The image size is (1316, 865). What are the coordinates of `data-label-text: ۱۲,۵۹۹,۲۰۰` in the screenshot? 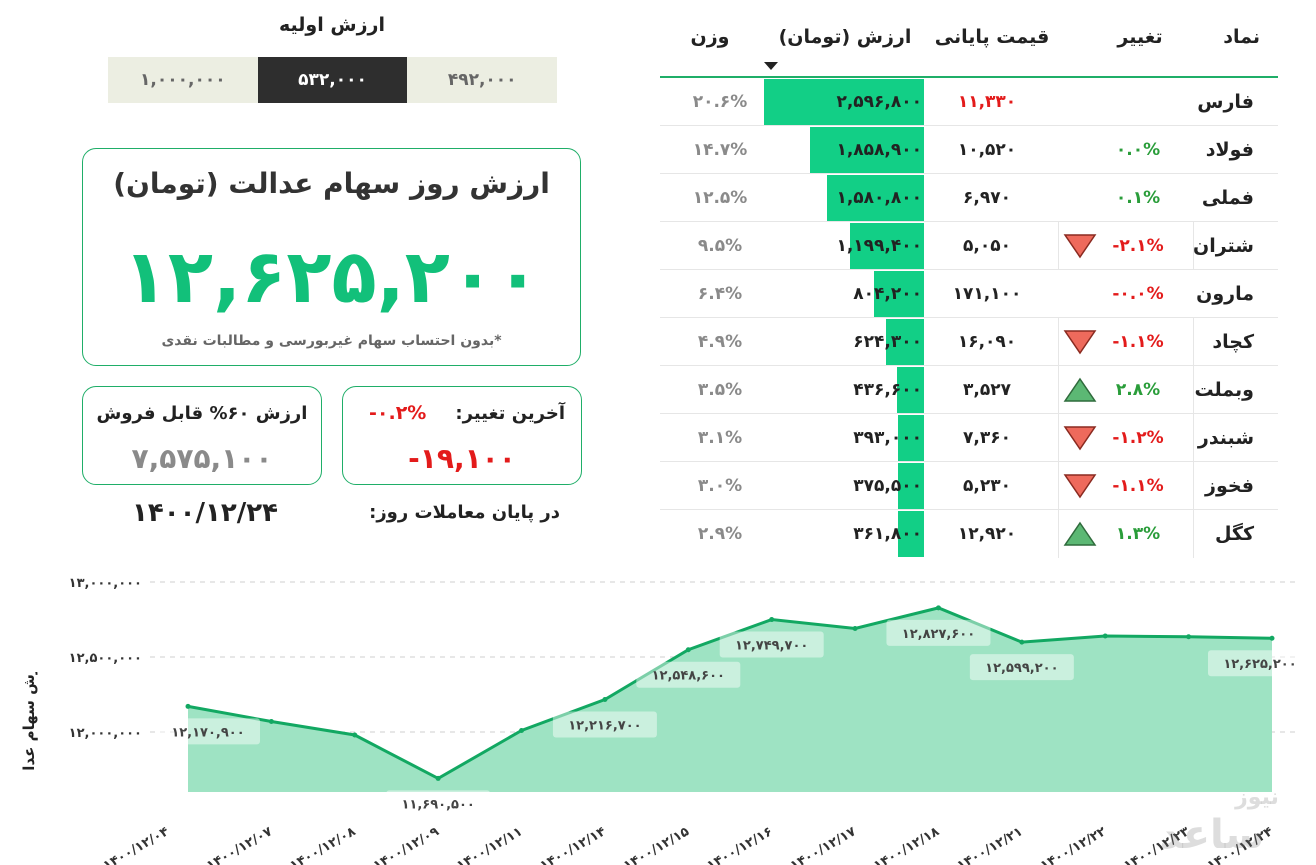 It's located at (1021, 668).